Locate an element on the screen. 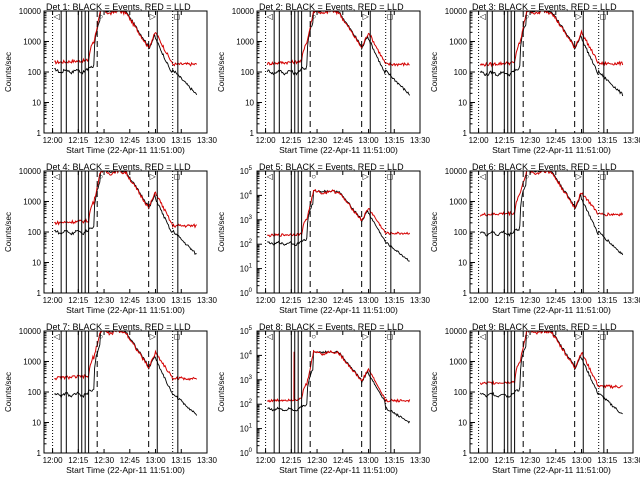 This screenshot has width=640, height=485. y-tick-label: 10² is located at coordinates (246, 244).